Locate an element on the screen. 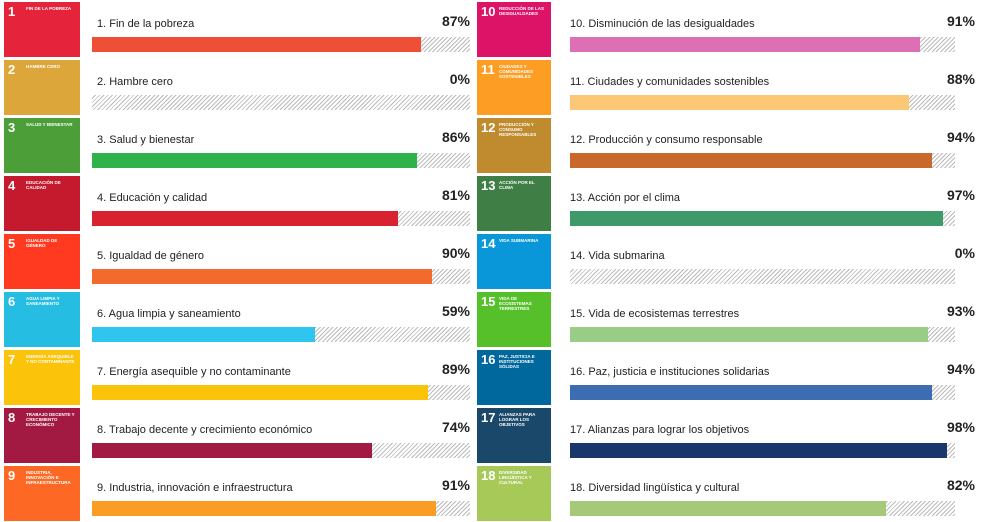  icon-label: FIN DE LA POBREZA is located at coordinates (49, 8).